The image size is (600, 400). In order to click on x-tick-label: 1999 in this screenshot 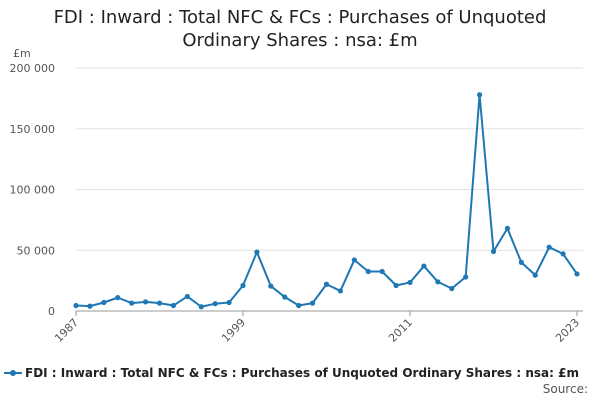, I will do `click(233, 330)`.